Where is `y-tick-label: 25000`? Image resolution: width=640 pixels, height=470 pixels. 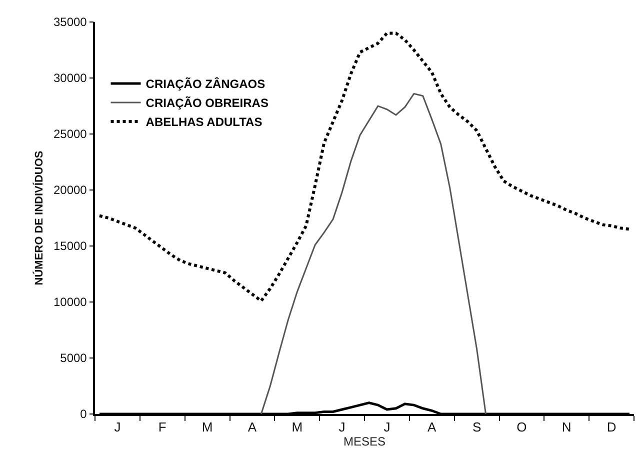
y-tick-label: 25000 is located at coordinates (70, 134).